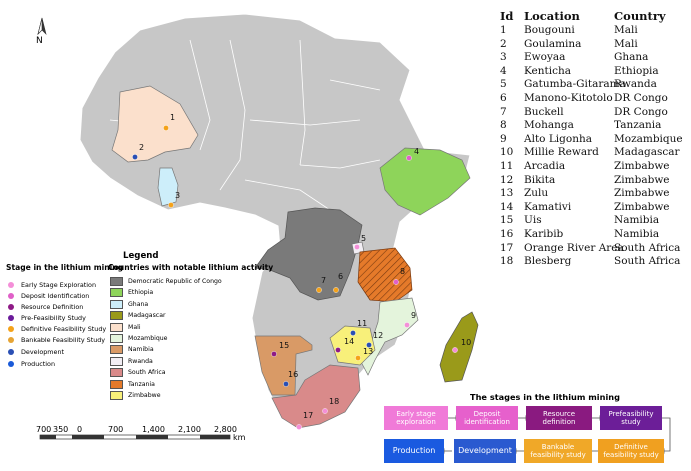 This screenshot has height=471, width=691. Describe the element at coordinates (65, 267) in the screenshot. I see `stage-legend-title: Stage in the lithium mining` at that location.